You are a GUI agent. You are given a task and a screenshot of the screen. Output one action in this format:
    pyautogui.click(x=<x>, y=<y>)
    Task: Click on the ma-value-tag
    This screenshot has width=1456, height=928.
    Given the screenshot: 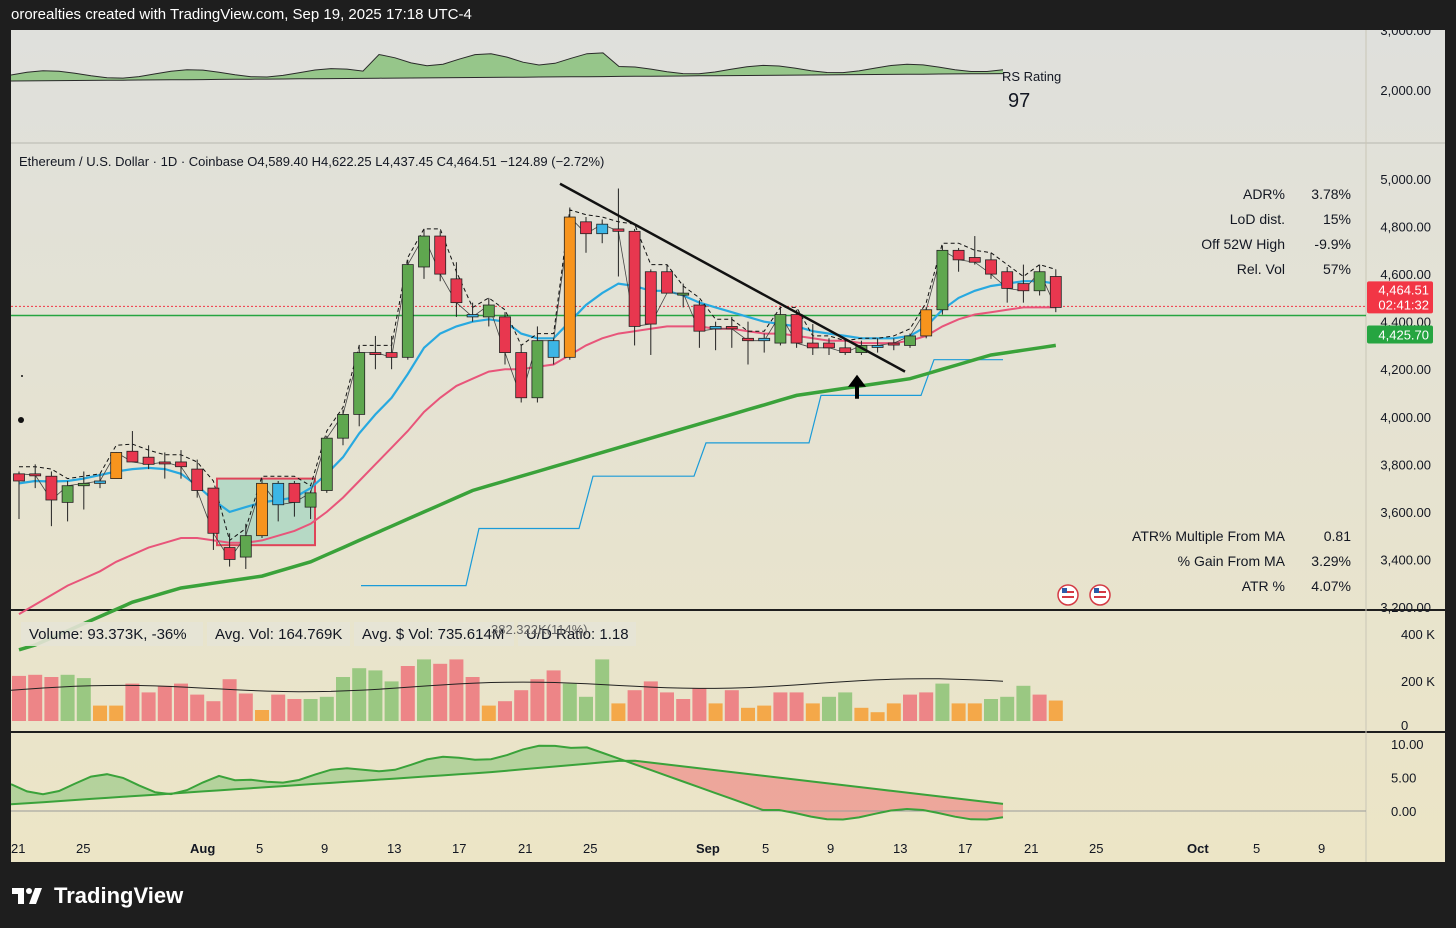 What is the action you would take?
    pyautogui.click(x=1400, y=334)
    